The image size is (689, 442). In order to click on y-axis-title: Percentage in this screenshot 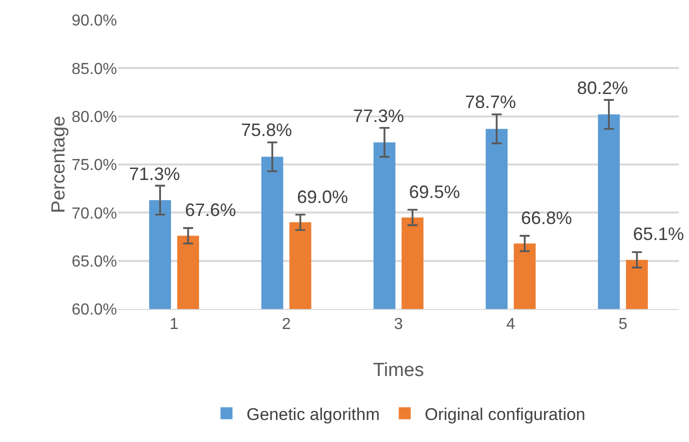, I will do `click(59, 165)`.